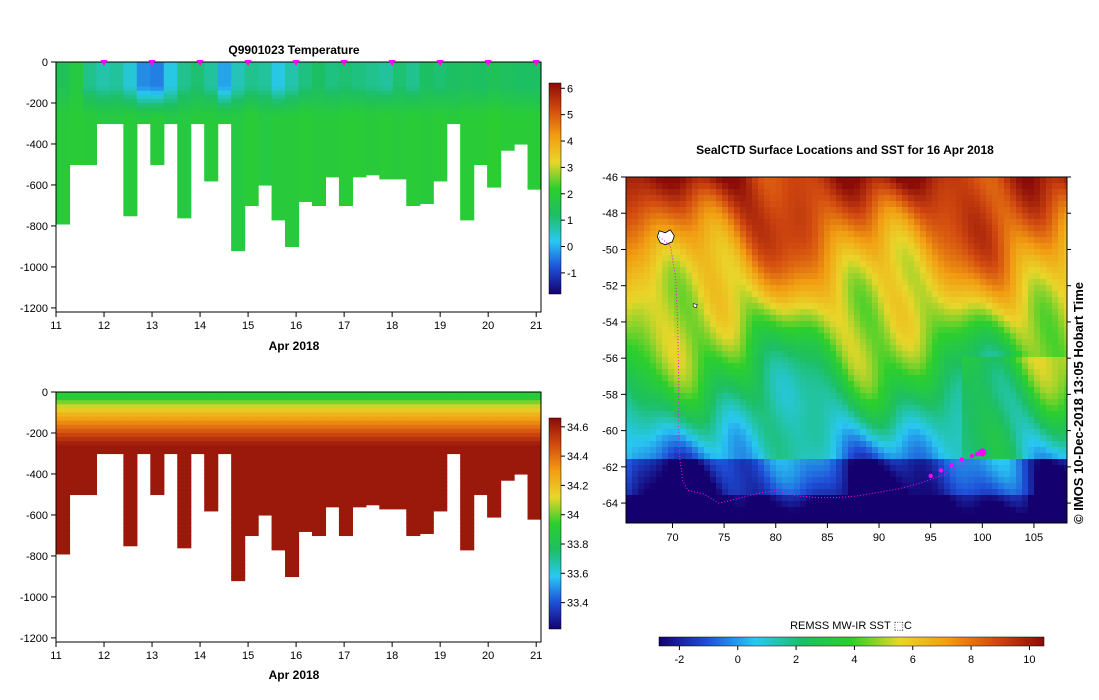 This screenshot has width=1099, height=700. What do you see at coordinates (34, 639) in the screenshot?
I see `y-tick-label: -1200` at bounding box center [34, 639].